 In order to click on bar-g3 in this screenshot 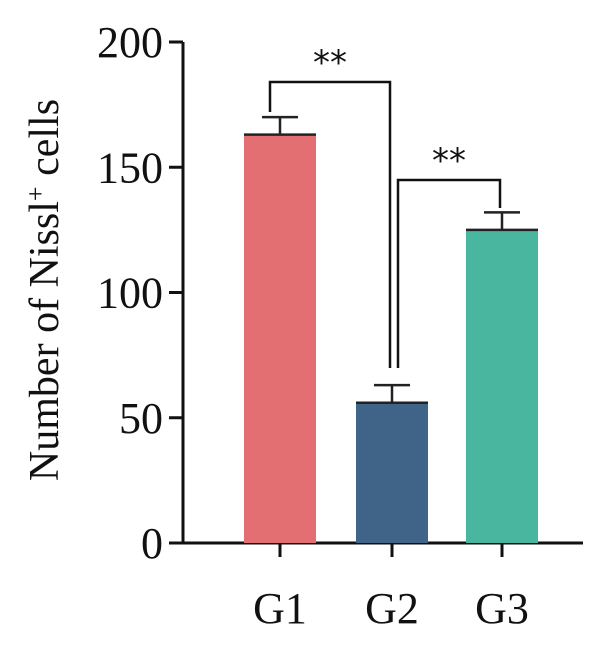, I will do `click(502, 386)`.